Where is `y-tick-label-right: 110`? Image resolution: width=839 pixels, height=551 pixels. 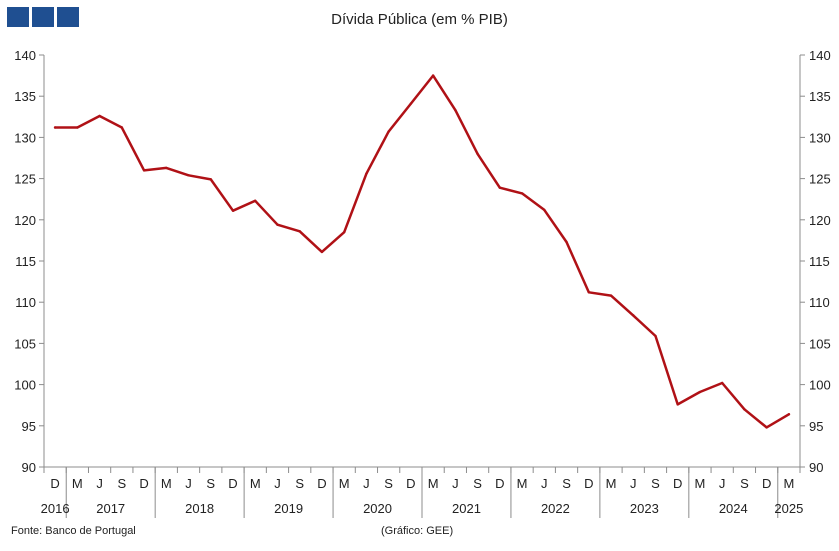
y-tick-label-right: 110 is located at coordinates (819, 302).